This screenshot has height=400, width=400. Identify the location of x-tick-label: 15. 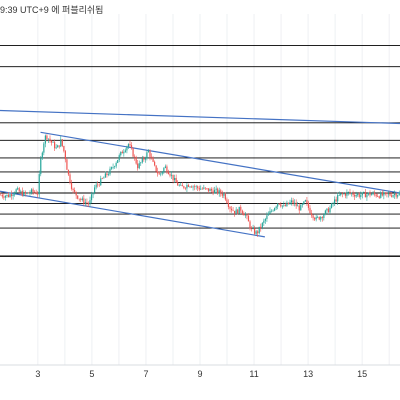
(362, 374).